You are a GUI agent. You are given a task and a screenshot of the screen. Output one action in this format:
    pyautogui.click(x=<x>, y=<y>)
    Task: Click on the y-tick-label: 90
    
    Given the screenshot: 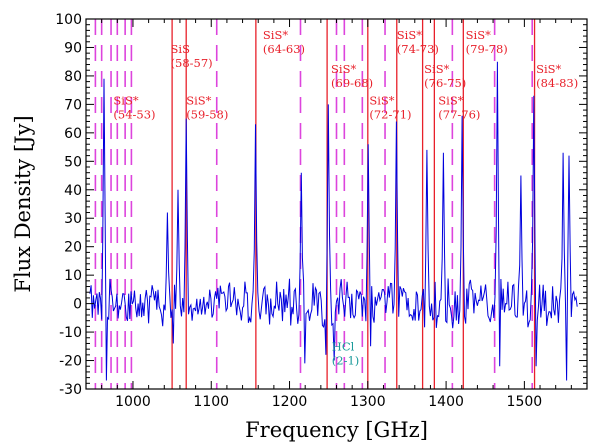 What is the action you would take?
    pyautogui.click(x=73, y=48)
    